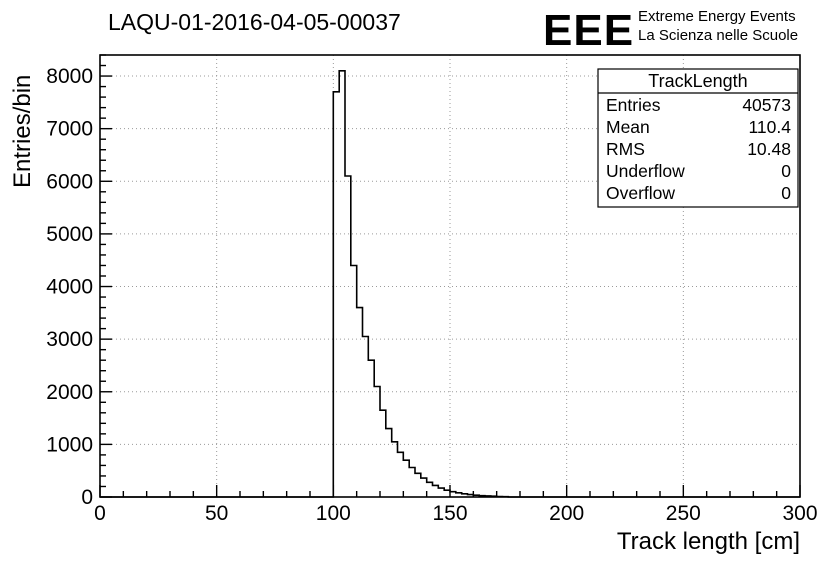  Describe the element at coordinates (69, 444) in the screenshot. I see `svg-text: 1000` at that location.